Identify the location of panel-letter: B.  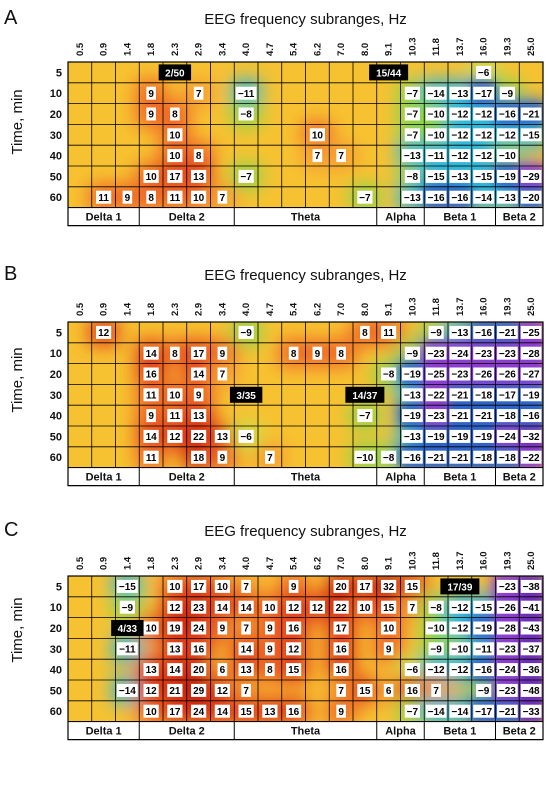
(10, 274).